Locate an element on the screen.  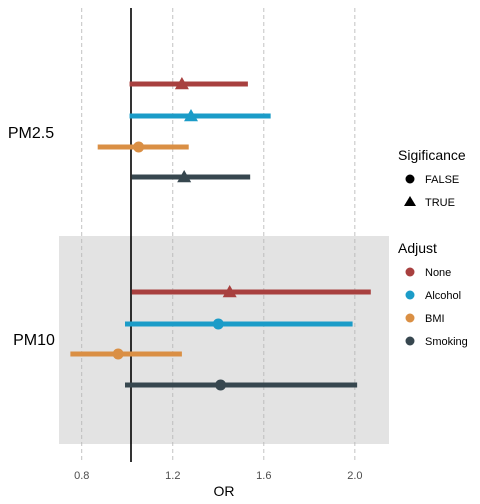
x-tick-label: 1.2 is located at coordinates (172, 476).